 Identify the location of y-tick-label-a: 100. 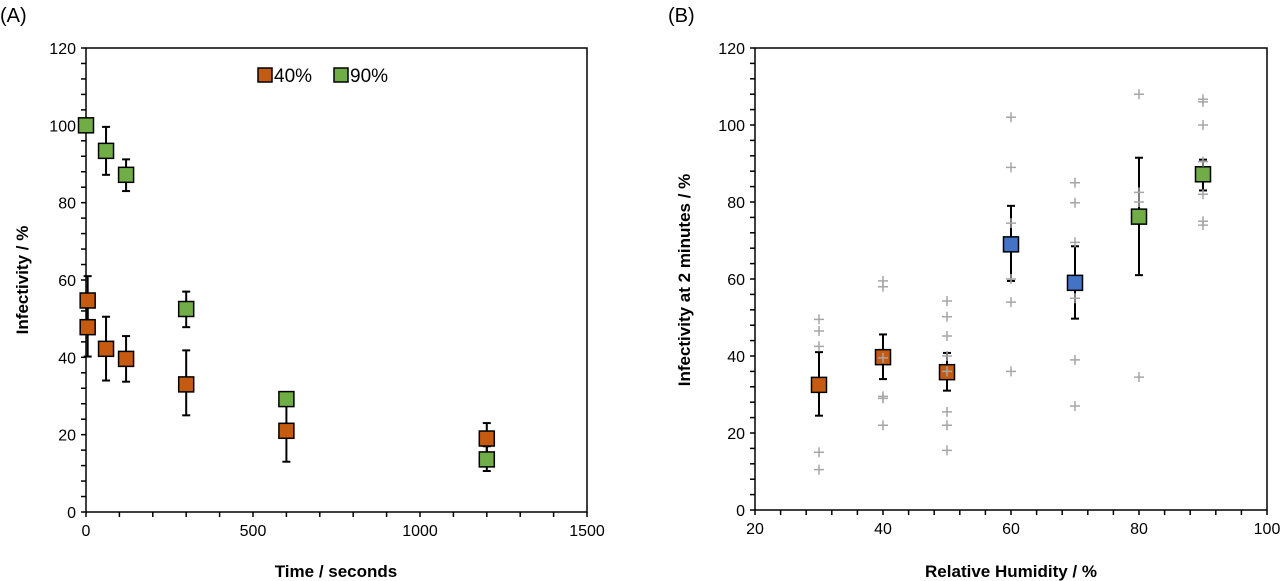
(62, 126).